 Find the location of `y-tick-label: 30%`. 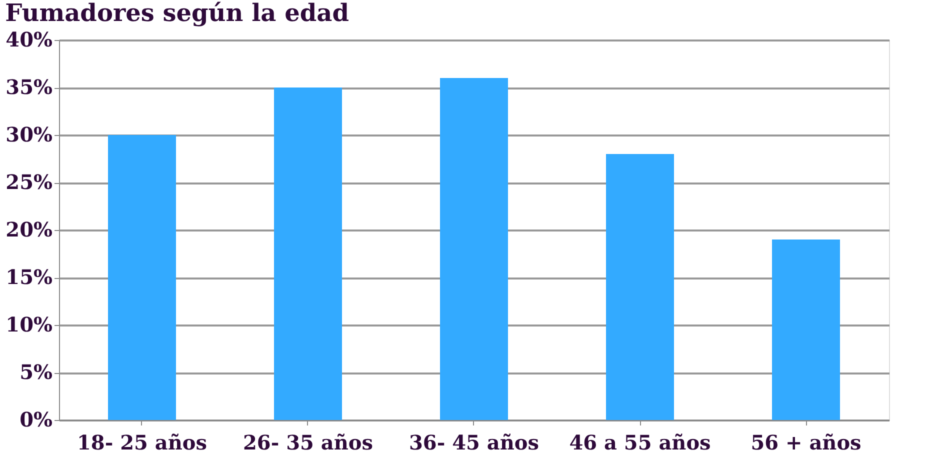

y-tick-label: 30% is located at coordinates (29, 134).